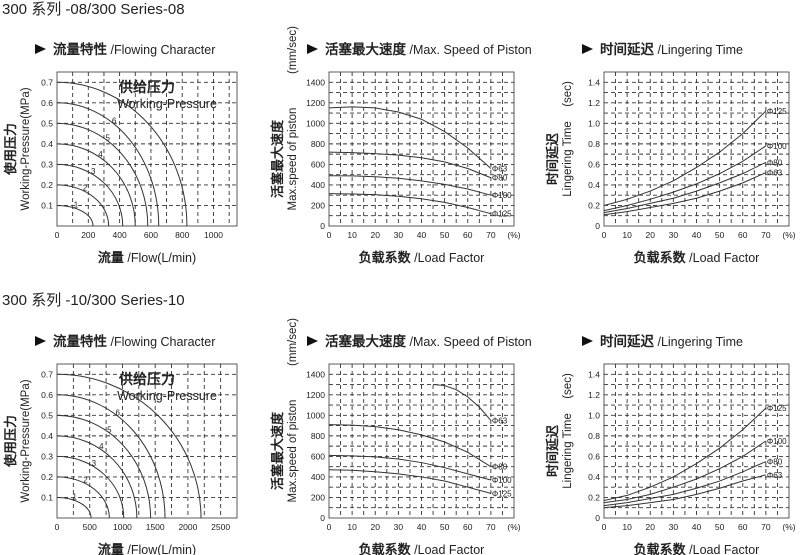  I want to click on x-tick-label: 800, so click(182, 235).